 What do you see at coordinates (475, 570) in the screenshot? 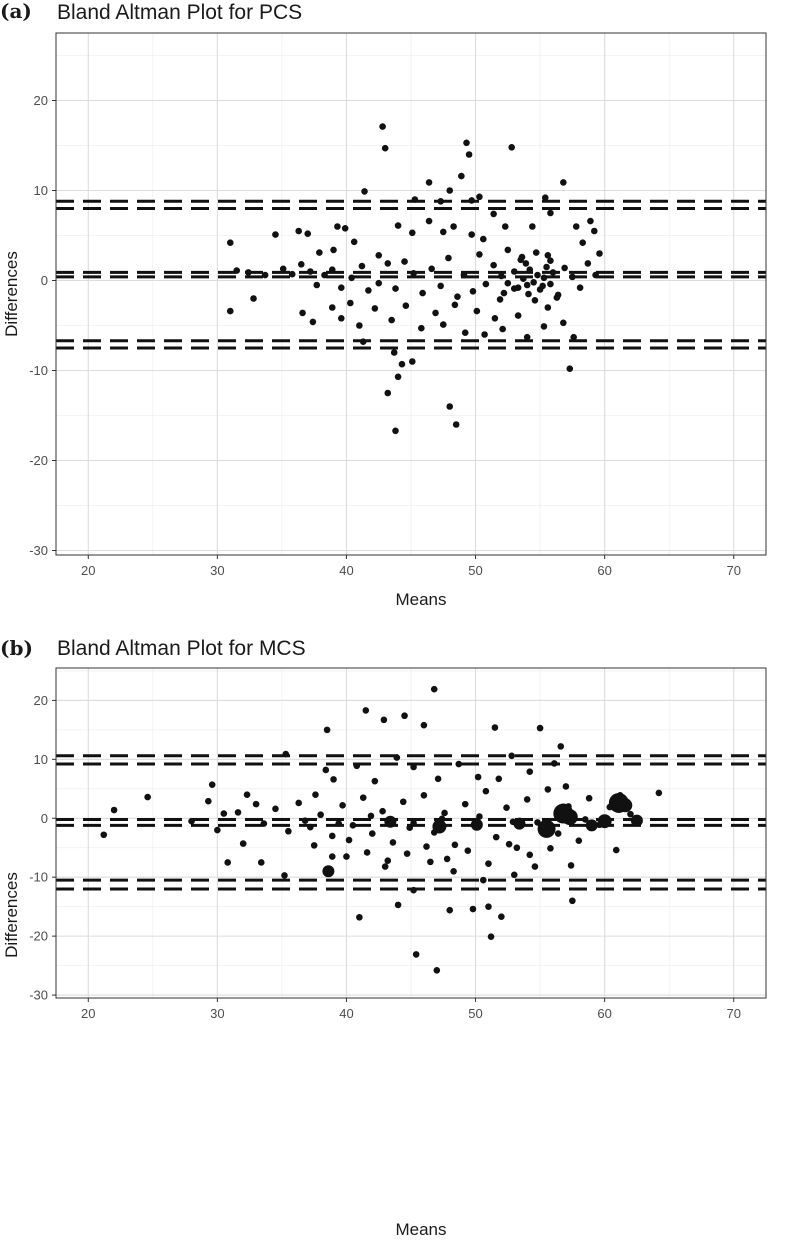
I see `x-tick-label: 50` at bounding box center [475, 570].